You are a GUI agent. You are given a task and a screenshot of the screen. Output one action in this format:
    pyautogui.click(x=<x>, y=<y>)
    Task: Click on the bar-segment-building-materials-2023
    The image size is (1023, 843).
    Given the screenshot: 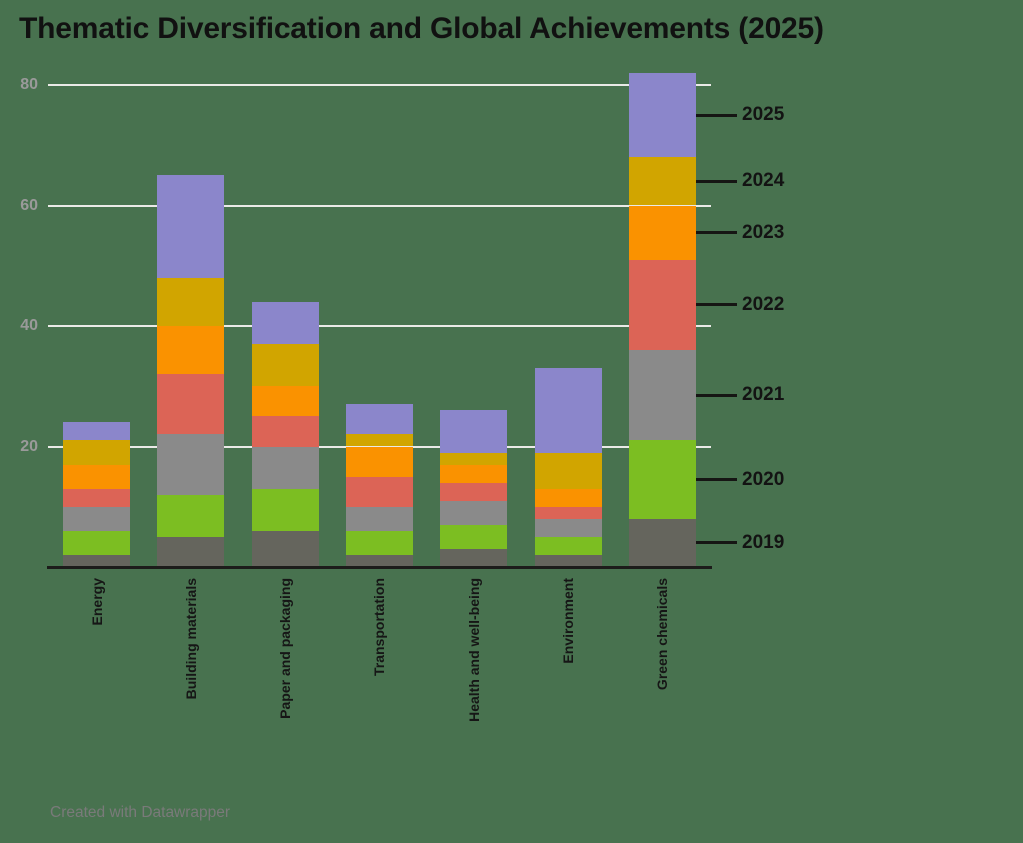 What is the action you would take?
    pyautogui.click(x=191, y=350)
    